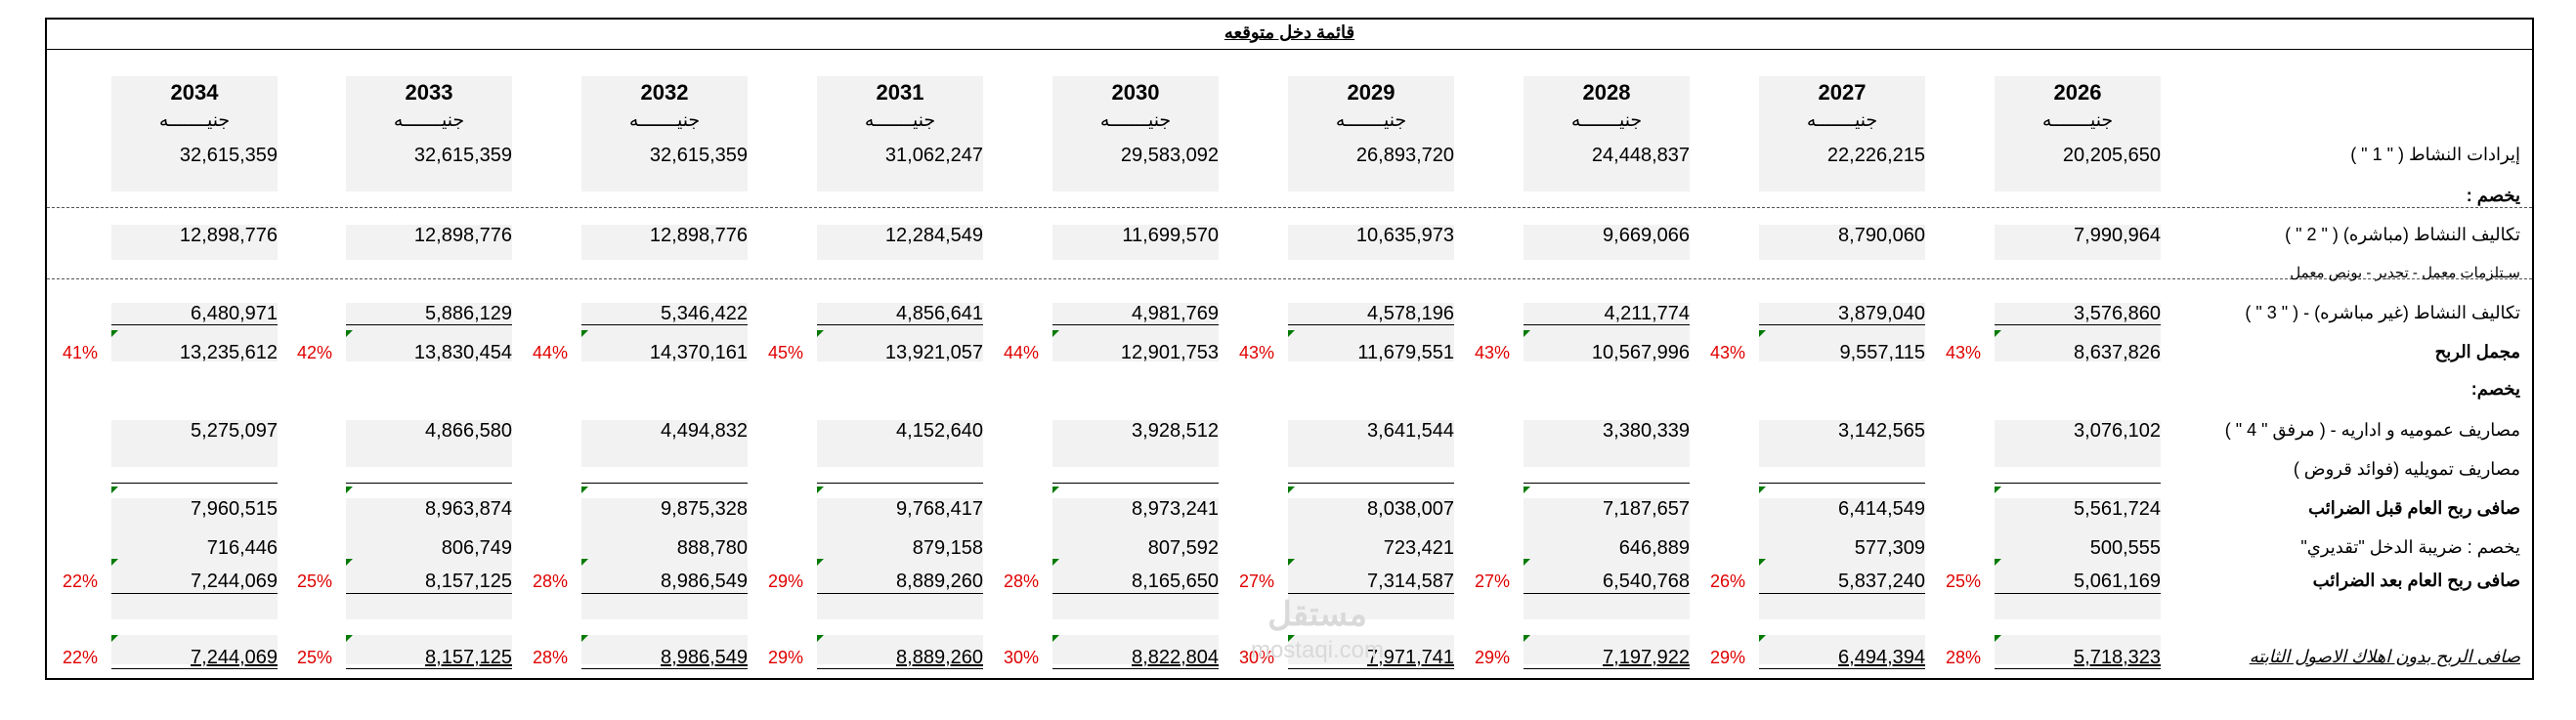  I want to click on statement-title: قائمة دخل متوقعه, so click(1289, 32).